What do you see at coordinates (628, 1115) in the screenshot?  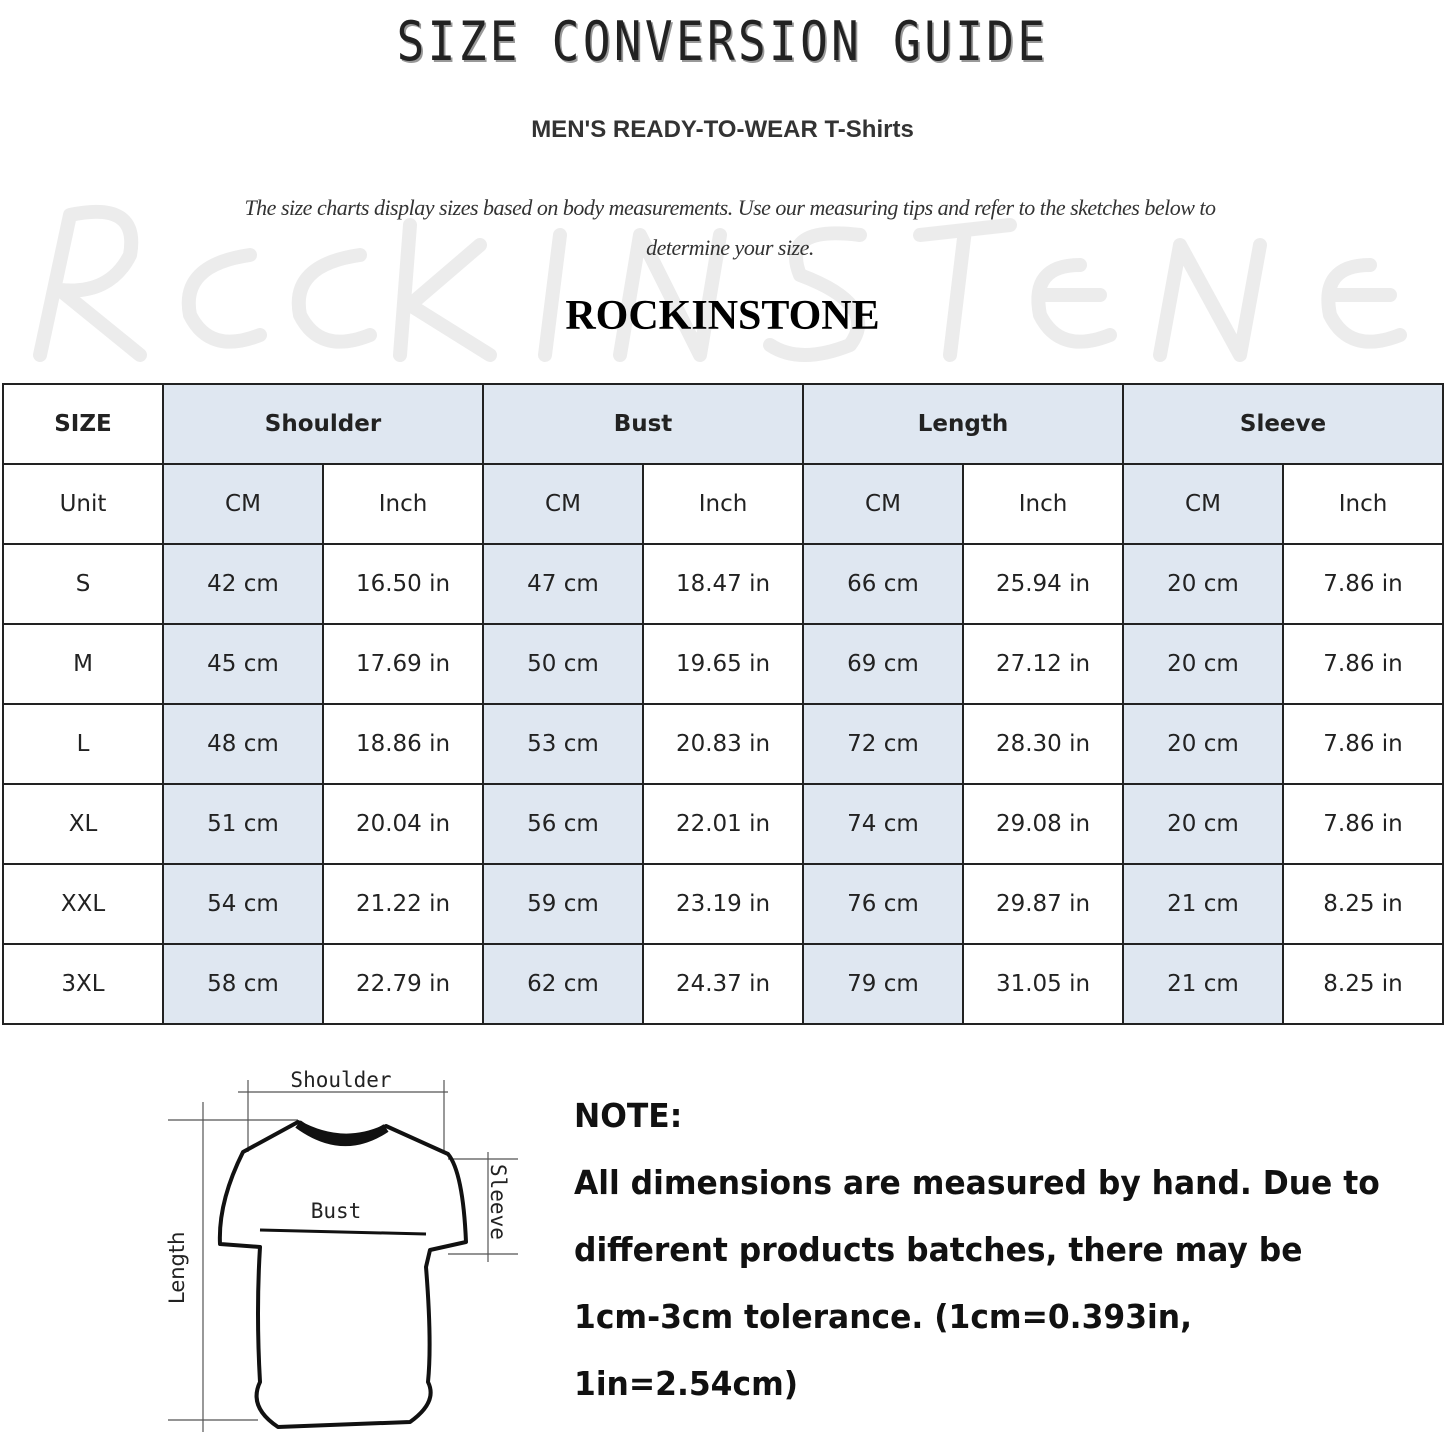 I see `note-heading: NOTE:` at bounding box center [628, 1115].